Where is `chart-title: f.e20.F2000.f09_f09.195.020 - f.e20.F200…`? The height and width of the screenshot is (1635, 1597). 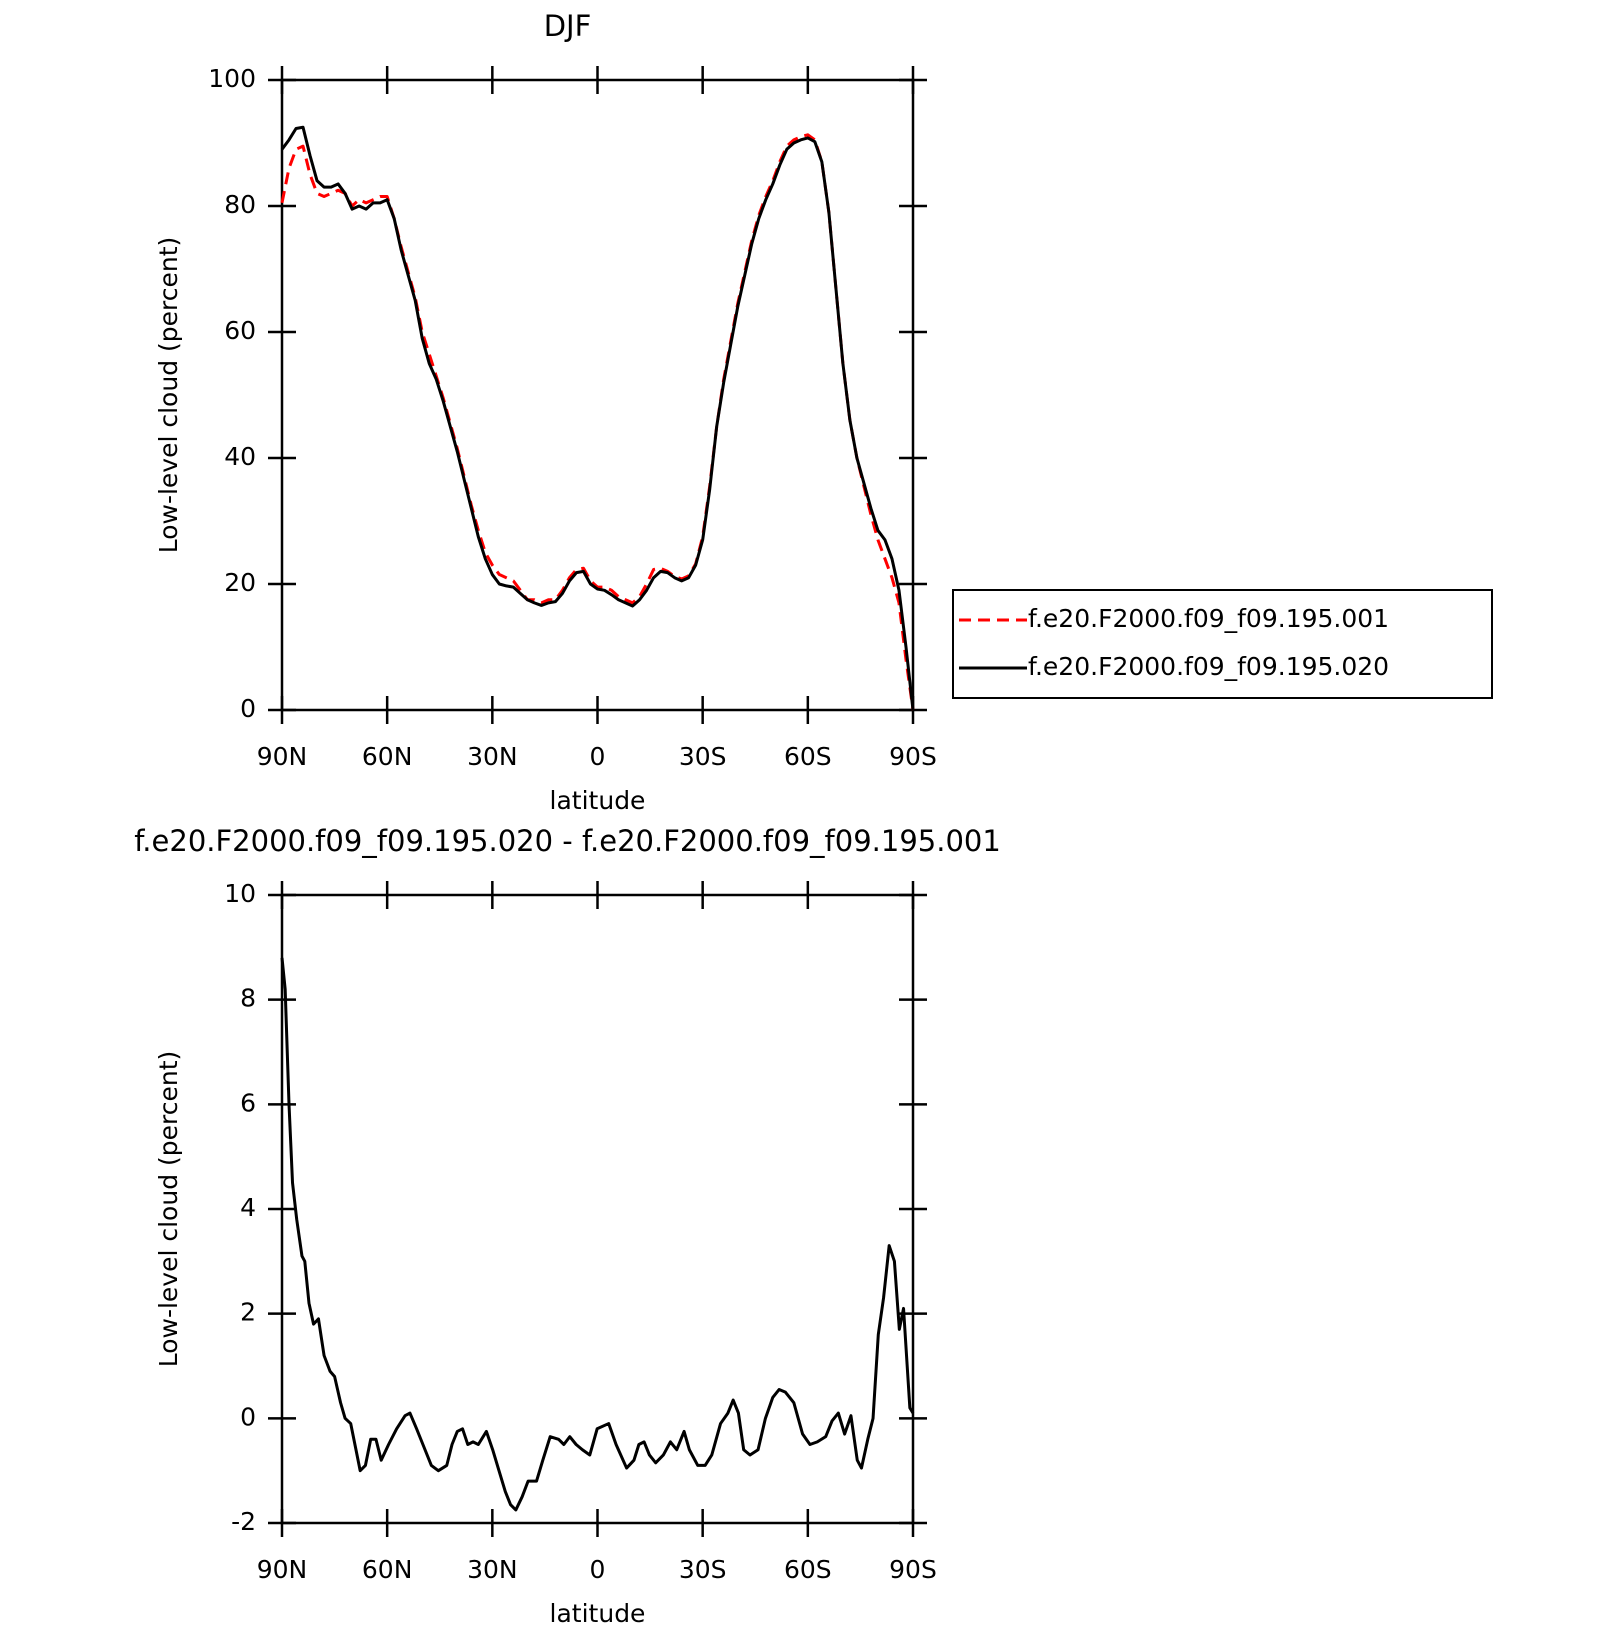 chart-title: f.e20.F2000.f09_f09.195.020 - f.e20.F200… is located at coordinates (567, 841).